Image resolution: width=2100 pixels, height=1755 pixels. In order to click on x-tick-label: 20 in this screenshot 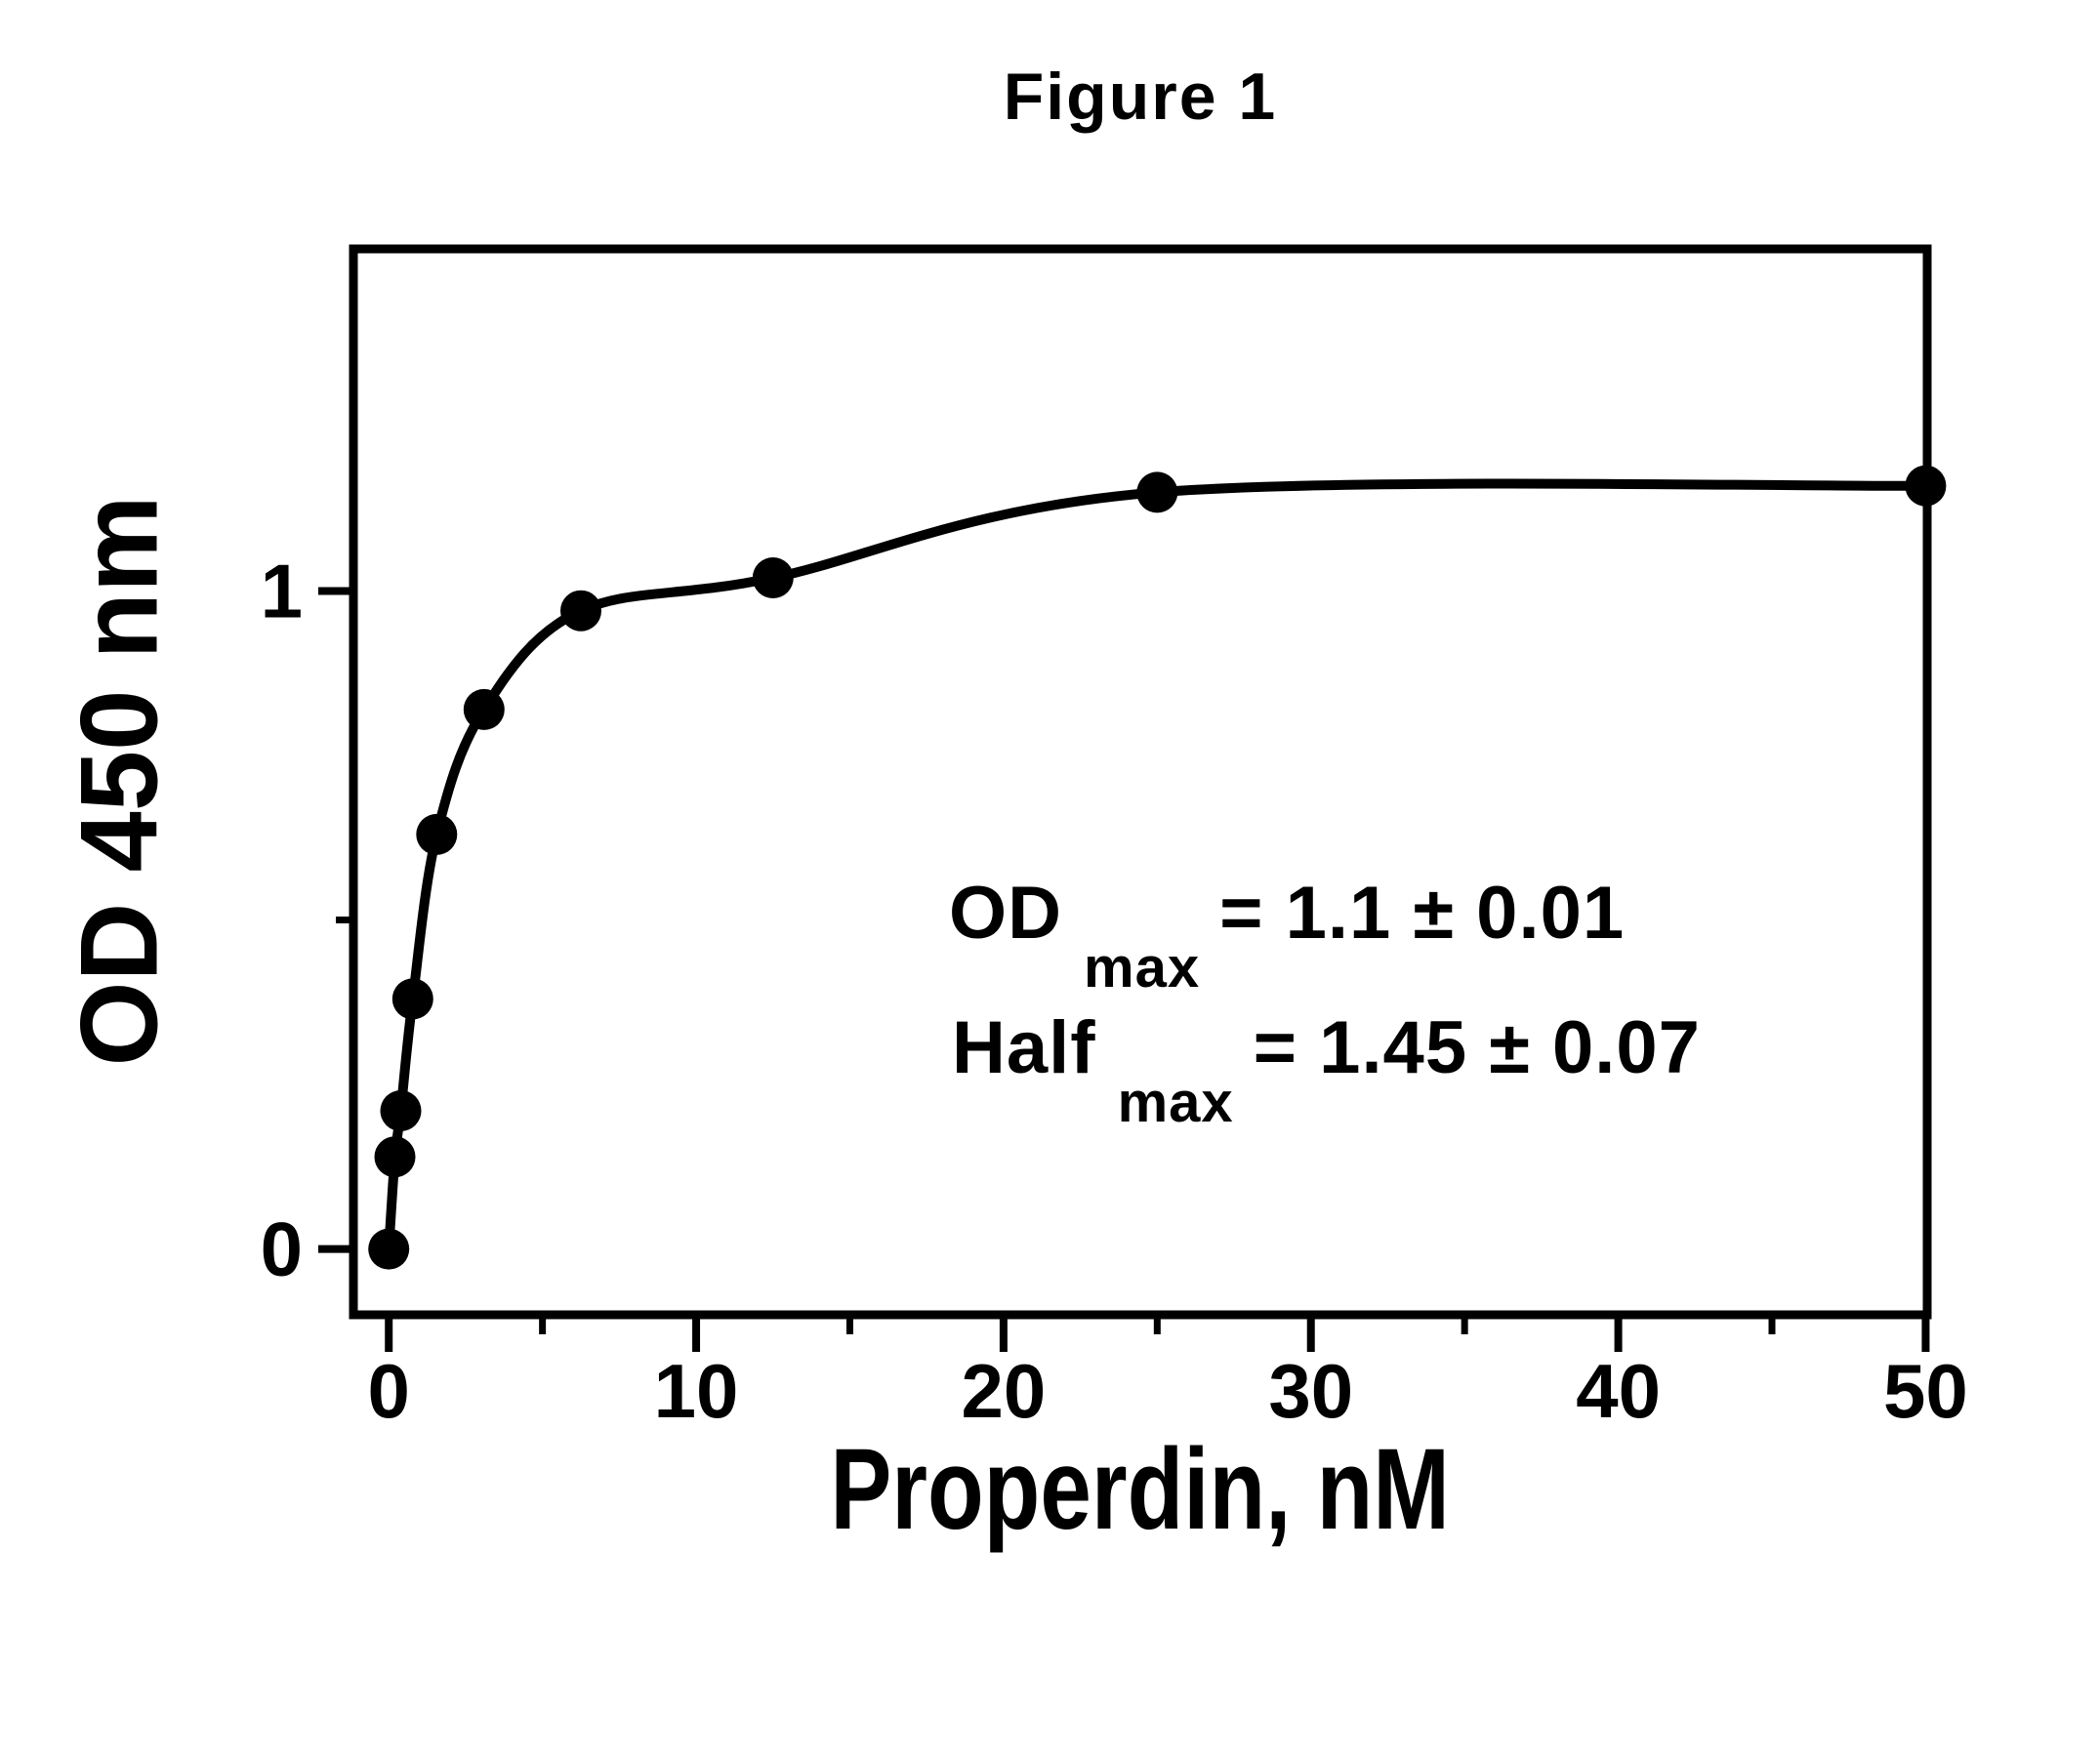, I will do `click(1004, 1391)`.